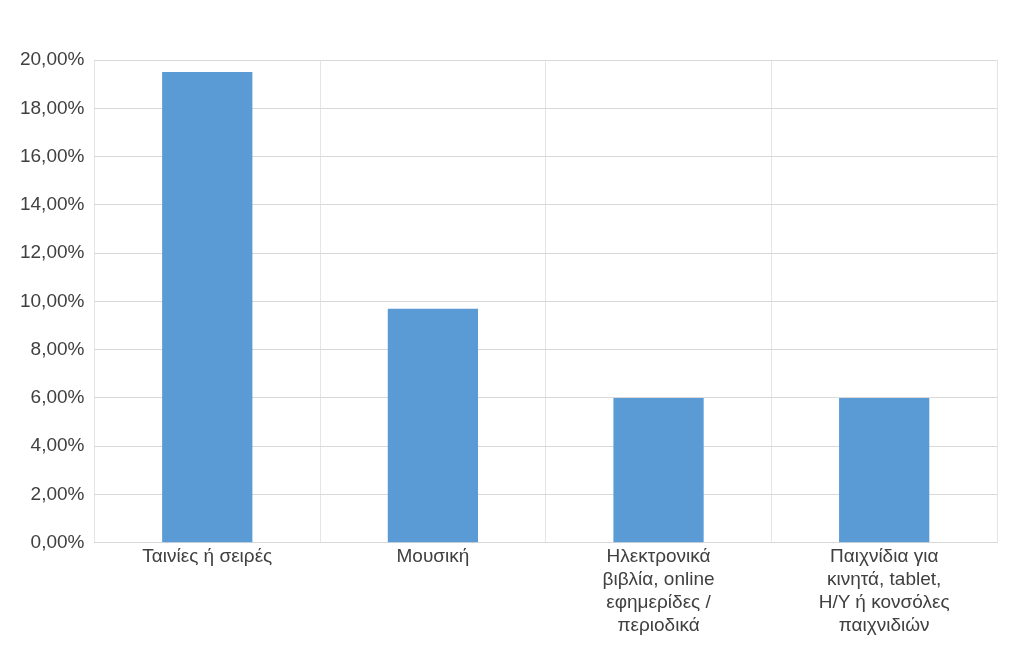 The width and height of the screenshot is (1027, 650). What do you see at coordinates (884, 590) in the screenshot?
I see `x-tick-label: Παιχνίδια για κινητά, tablet, Η/Υ ή κονσόλες παιχνιδιών` at bounding box center [884, 590].